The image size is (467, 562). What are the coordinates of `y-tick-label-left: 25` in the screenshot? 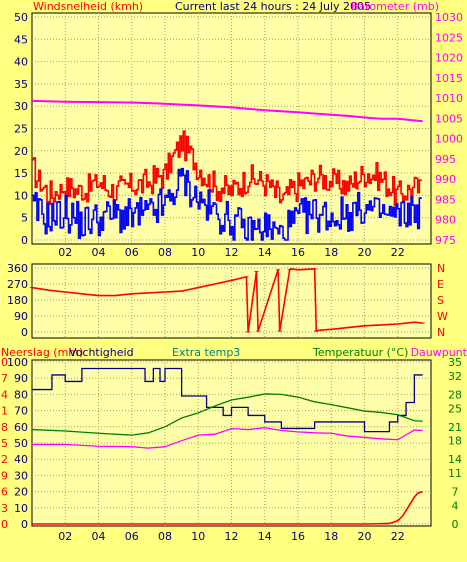 It's located at (21, 129).